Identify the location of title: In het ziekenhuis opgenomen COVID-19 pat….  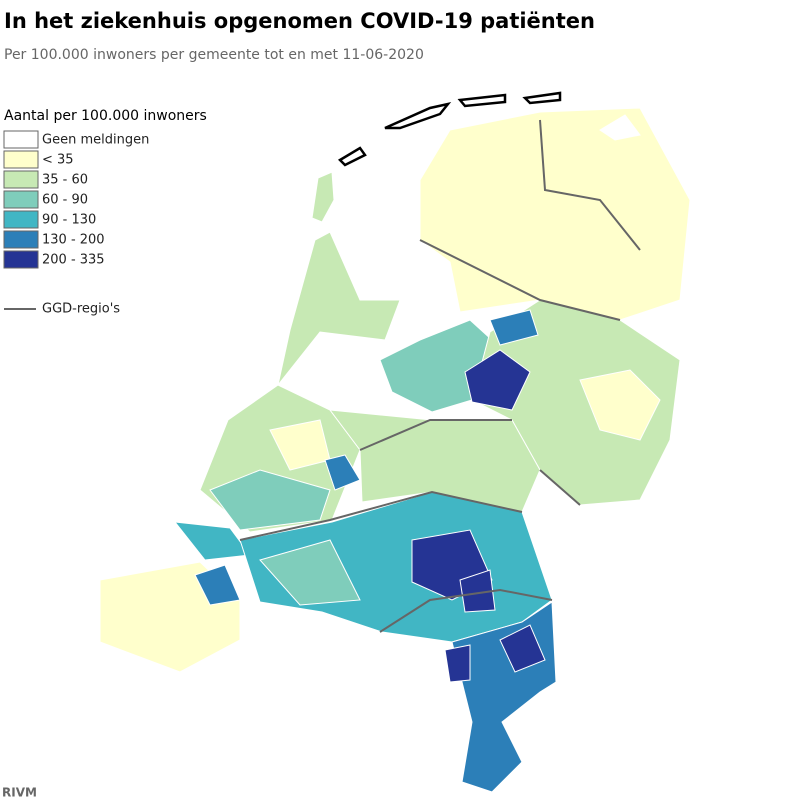
(299, 21).